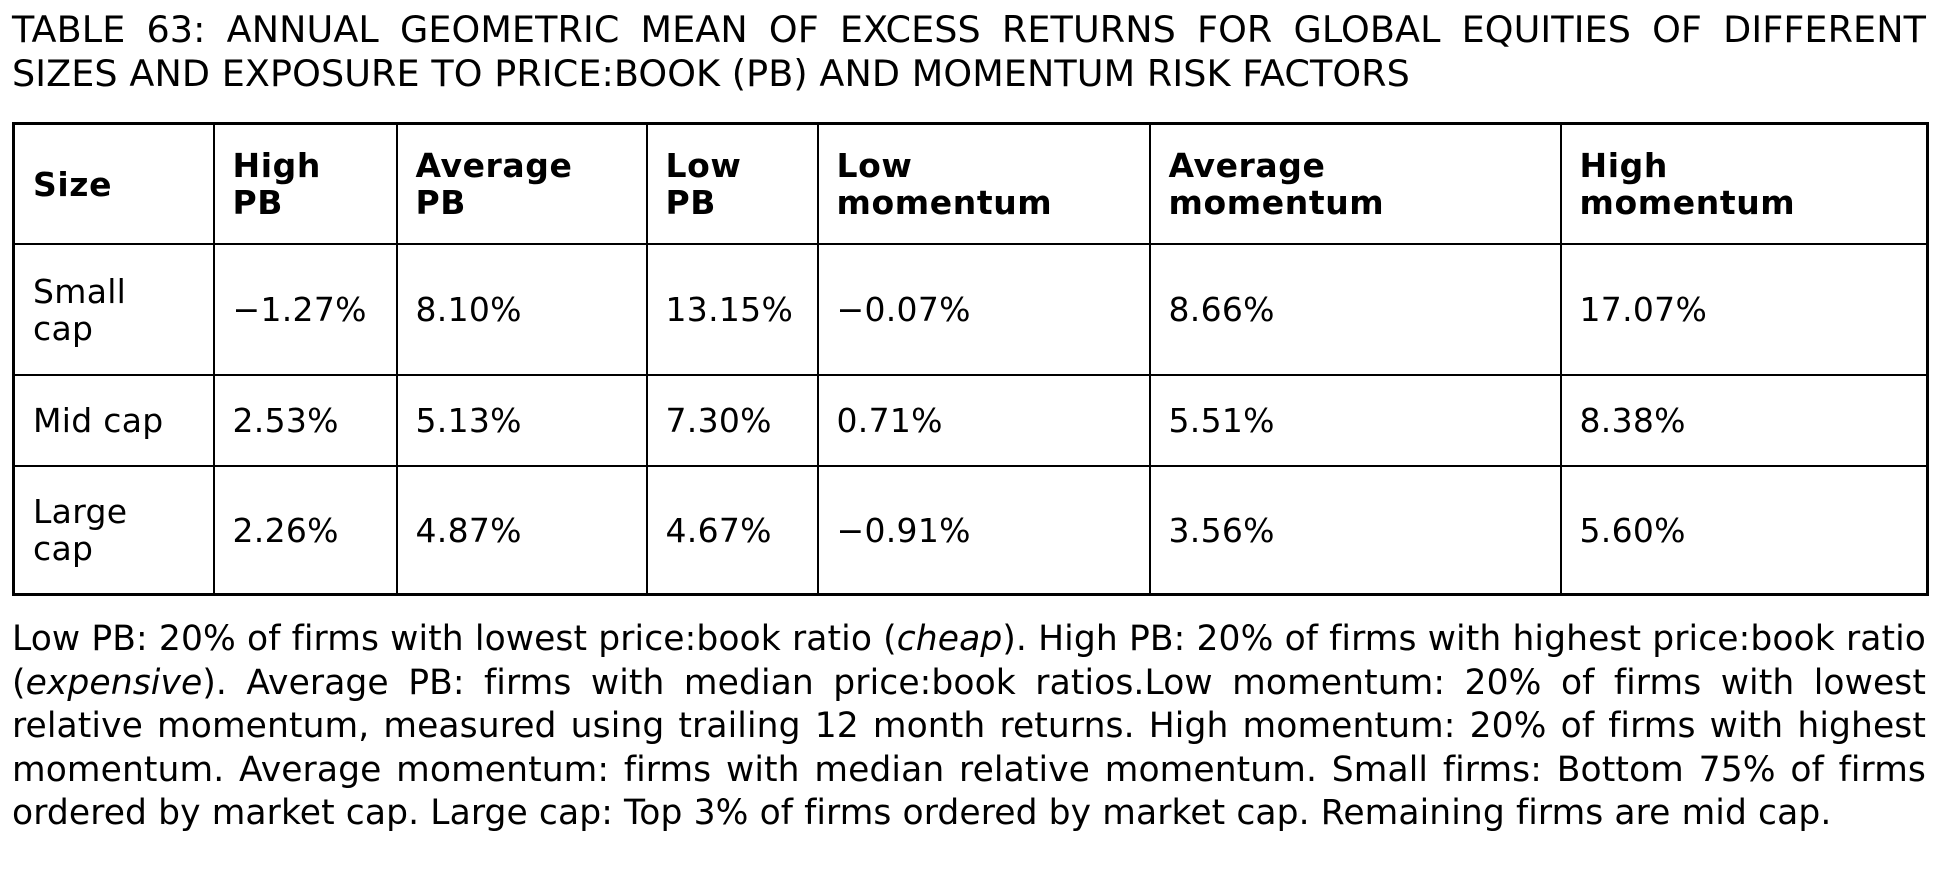  What do you see at coordinates (1744, 183) in the screenshot?
I see `header-high-momentum: High momentum` at bounding box center [1744, 183].